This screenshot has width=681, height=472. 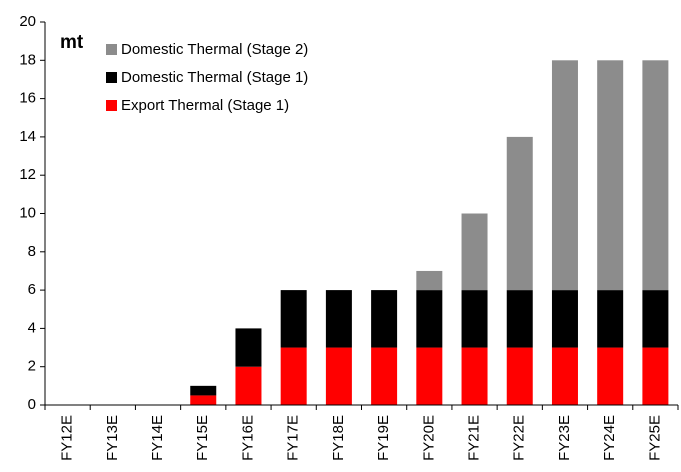 What do you see at coordinates (32, 366) in the screenshot?
I see `y-tick-label: 2` at bounding box center [32, 366].